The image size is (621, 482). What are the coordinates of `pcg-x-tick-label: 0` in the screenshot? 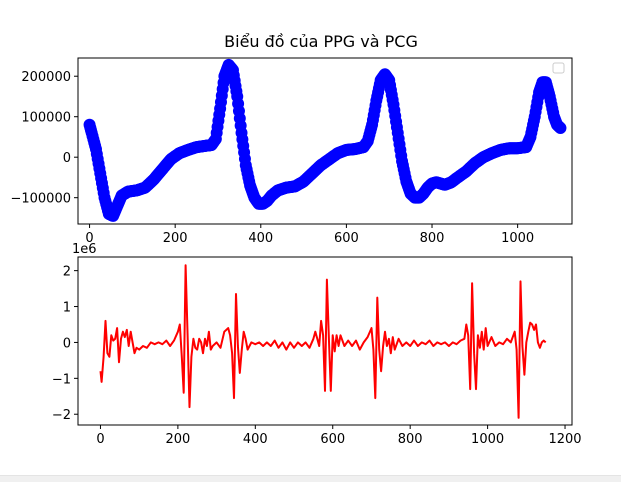 It's located at (100, 439).